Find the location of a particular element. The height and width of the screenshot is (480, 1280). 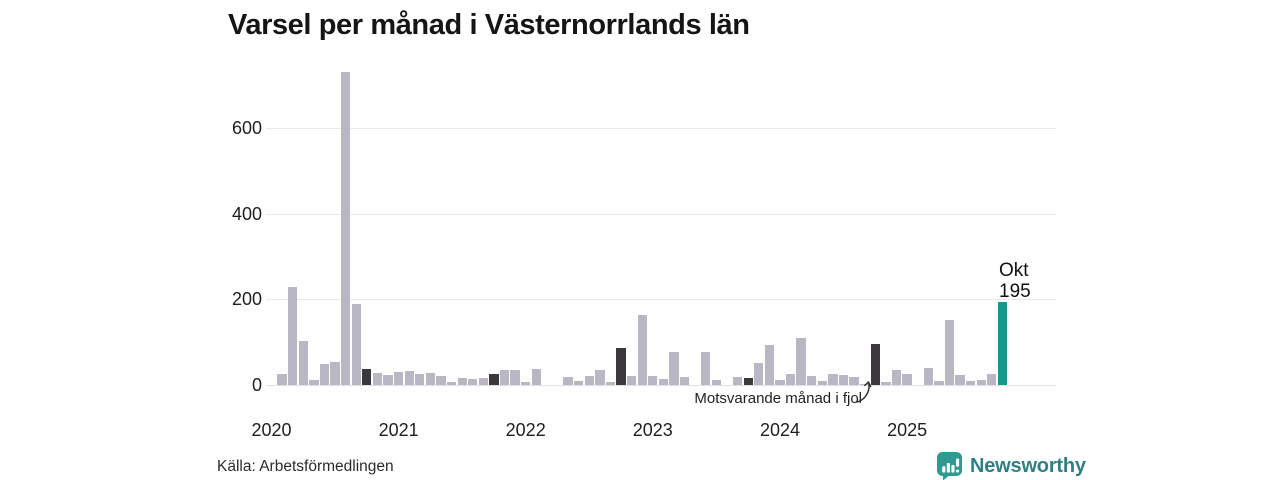

chart-title: Varsel per månad i Västernorrlands län is located at coordinates (489, 25).